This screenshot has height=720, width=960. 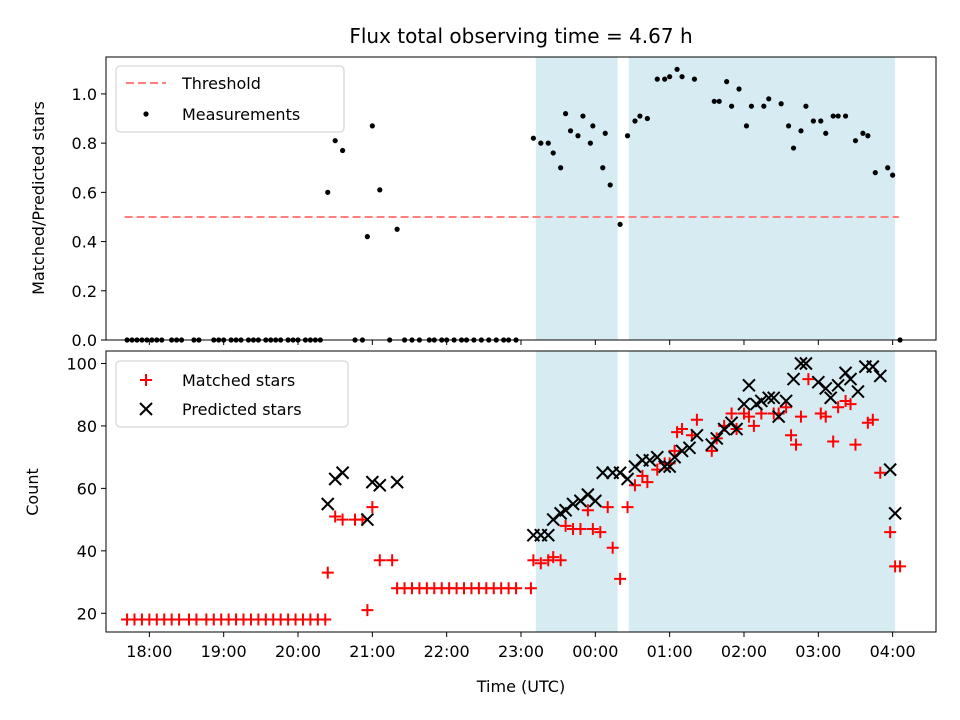 I want to click on top-y-tick-label-4: 0.8, so click(x=84, y=143).